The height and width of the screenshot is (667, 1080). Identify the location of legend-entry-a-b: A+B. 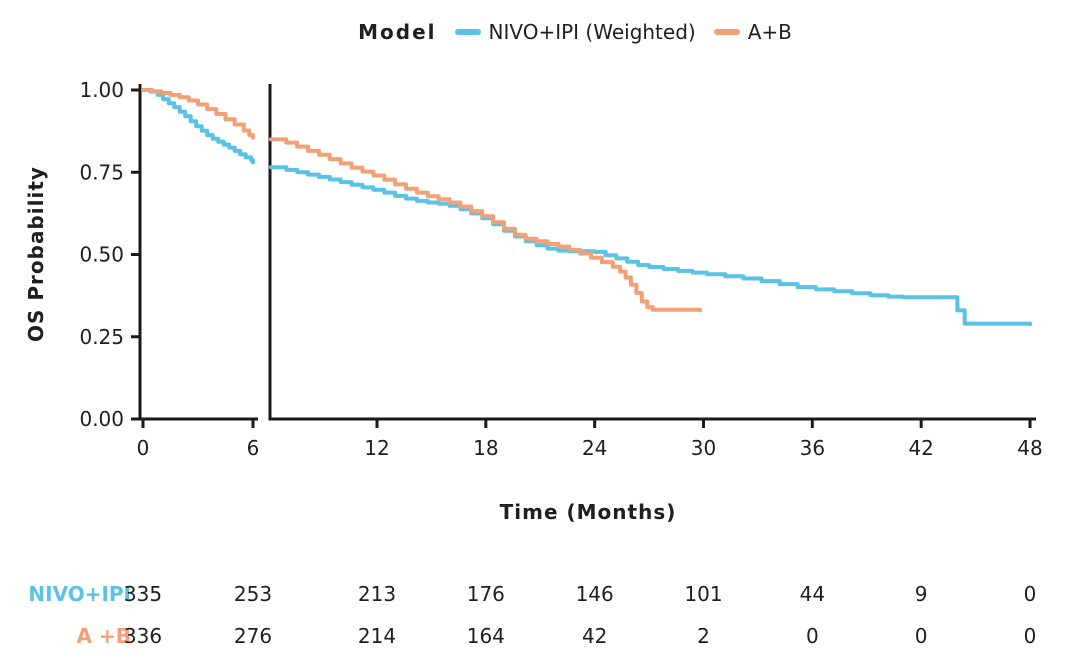
(752, 32).